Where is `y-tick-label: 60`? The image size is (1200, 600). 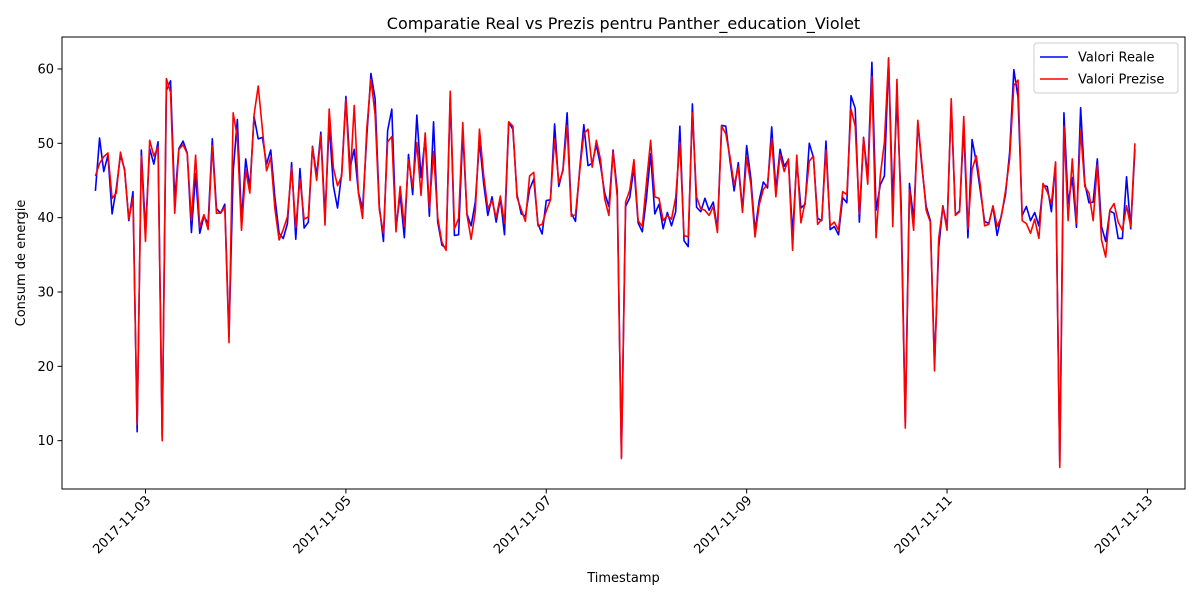
y-tick-label: 60 is located at coordinates (45, 69).